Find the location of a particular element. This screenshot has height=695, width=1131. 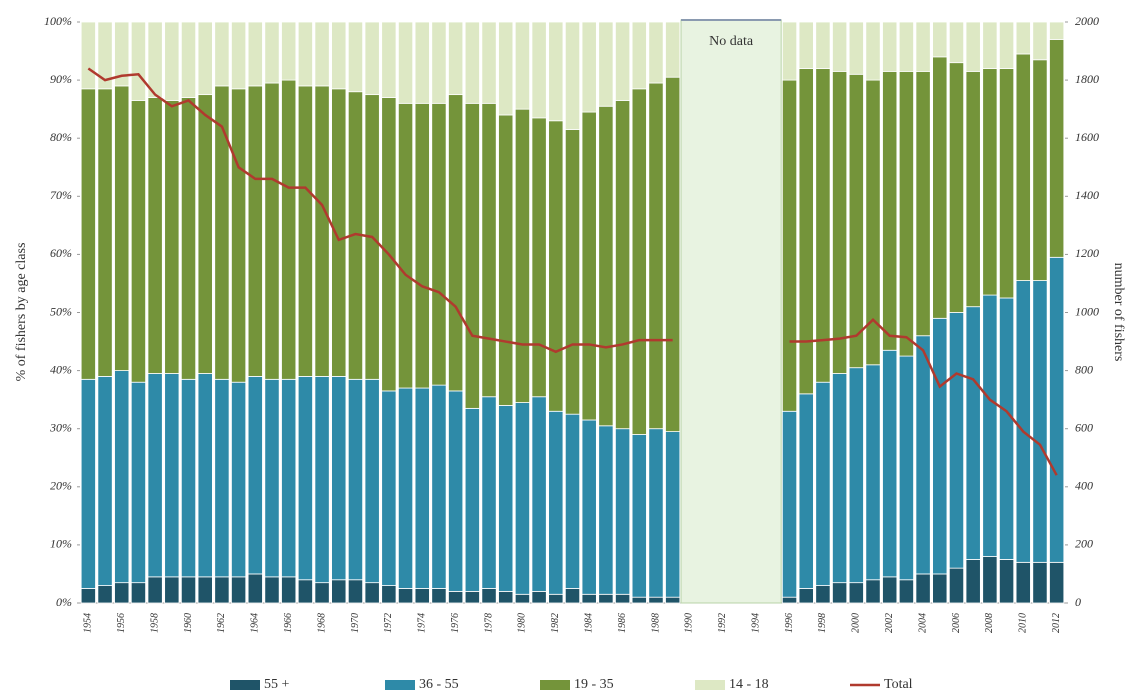

x-tick-label: 2002 is located at coordinates (889, 623).